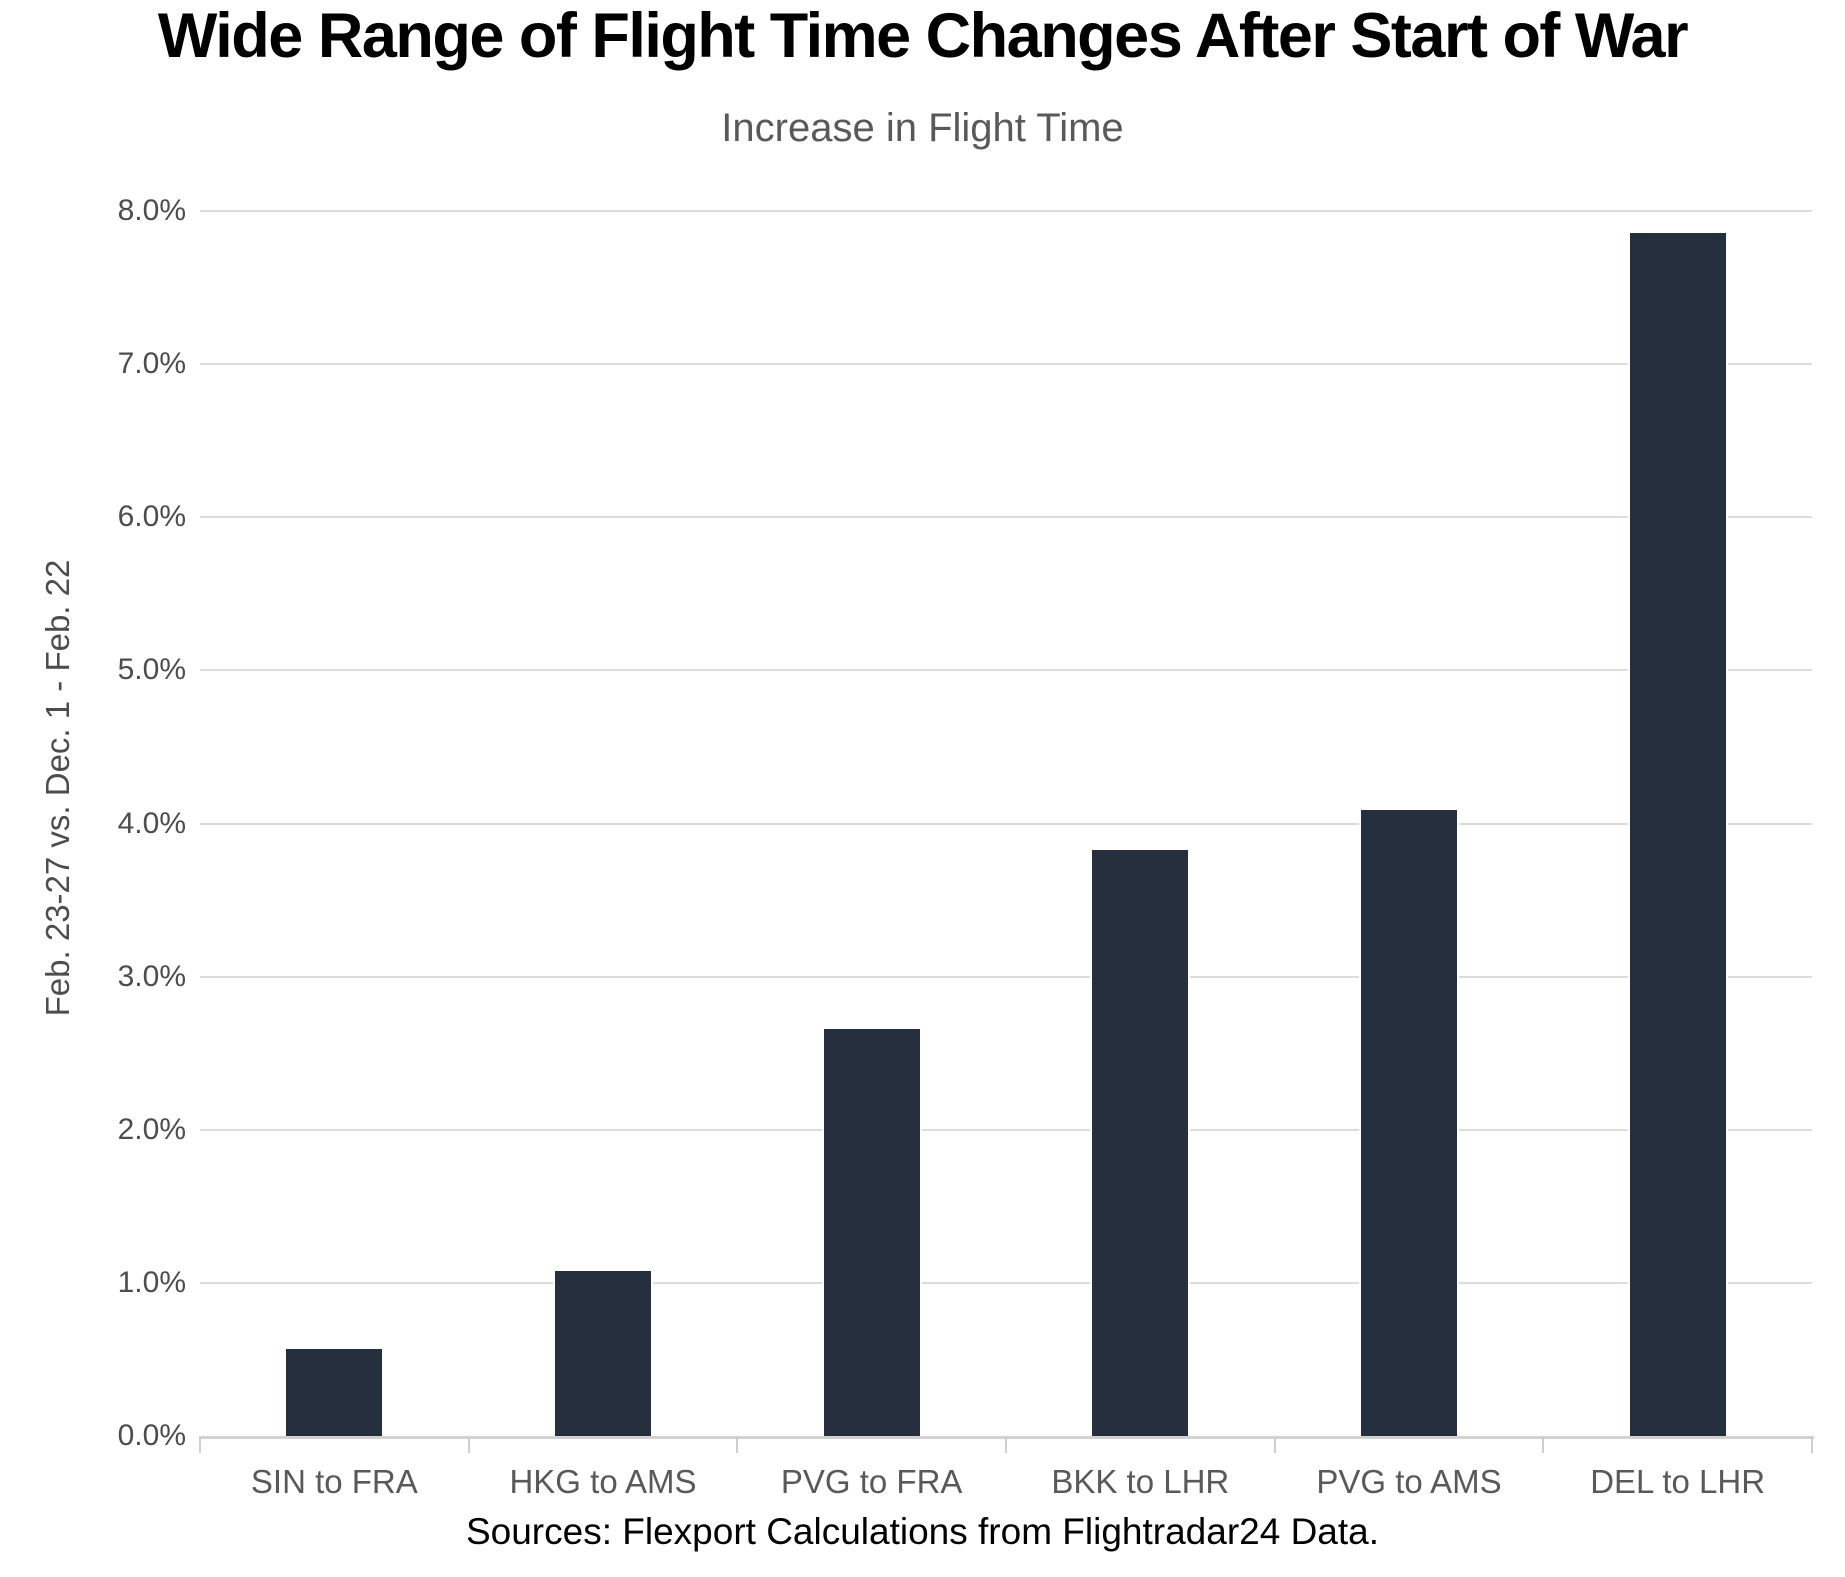  What do you see at coordinates (334, 1391) in the screenshot?
I see `bar-sin-to-fra` at bounding box center [334, 1391].